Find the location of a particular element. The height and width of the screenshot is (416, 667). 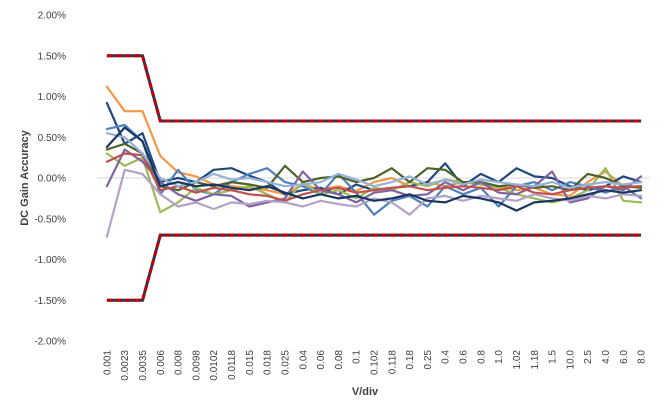

x-tick-label: 0.018 is located at coordinates (268, 362).